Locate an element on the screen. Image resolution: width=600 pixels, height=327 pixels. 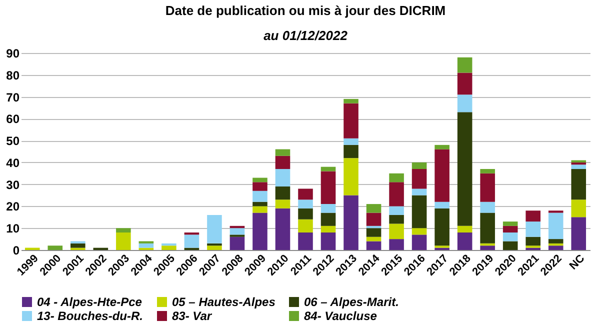
chart-subtitle: au 01/12/2022 is located at coordinates (306, 35).